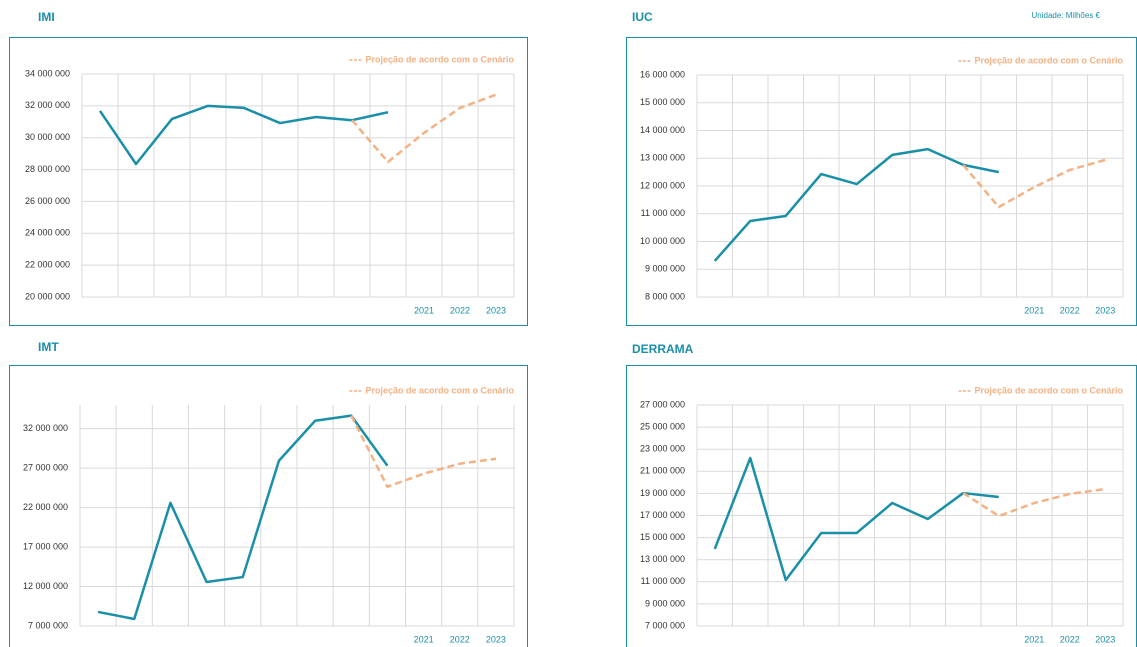 The width and height of the screenshot is (1137, 647). Describe the element at coordinates (48, 347) in the screenshot. I see `chart-title: IMT` at that location.